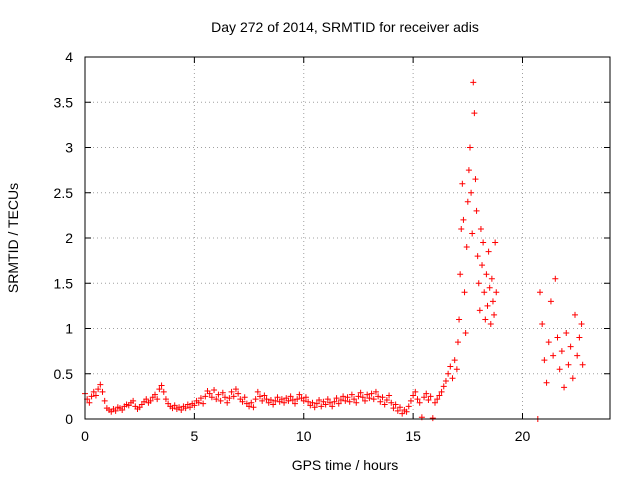  What do you see at coordinates (345, 465) in the screenshot?
I see `x-axis-label: GPS time / hours` at bounding box center [345, 465].